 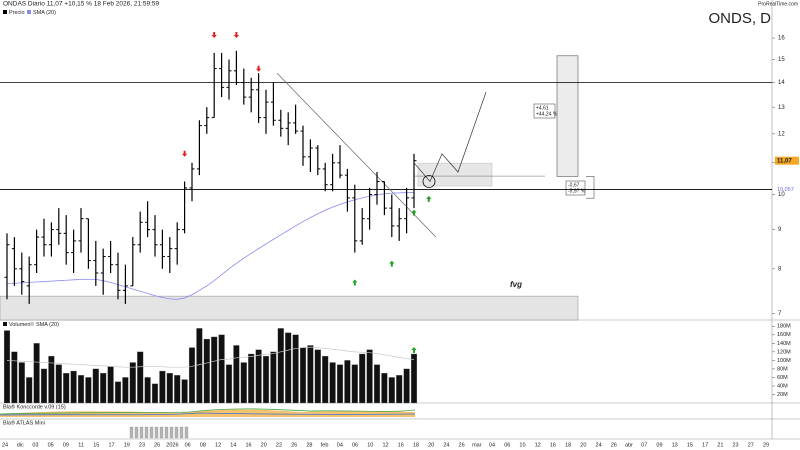 I want to click on projection-line, so click(x=450, y=137).